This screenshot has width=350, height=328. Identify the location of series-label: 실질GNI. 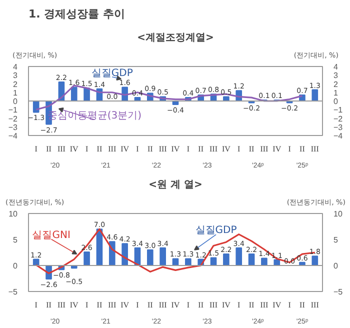
(51, 235).